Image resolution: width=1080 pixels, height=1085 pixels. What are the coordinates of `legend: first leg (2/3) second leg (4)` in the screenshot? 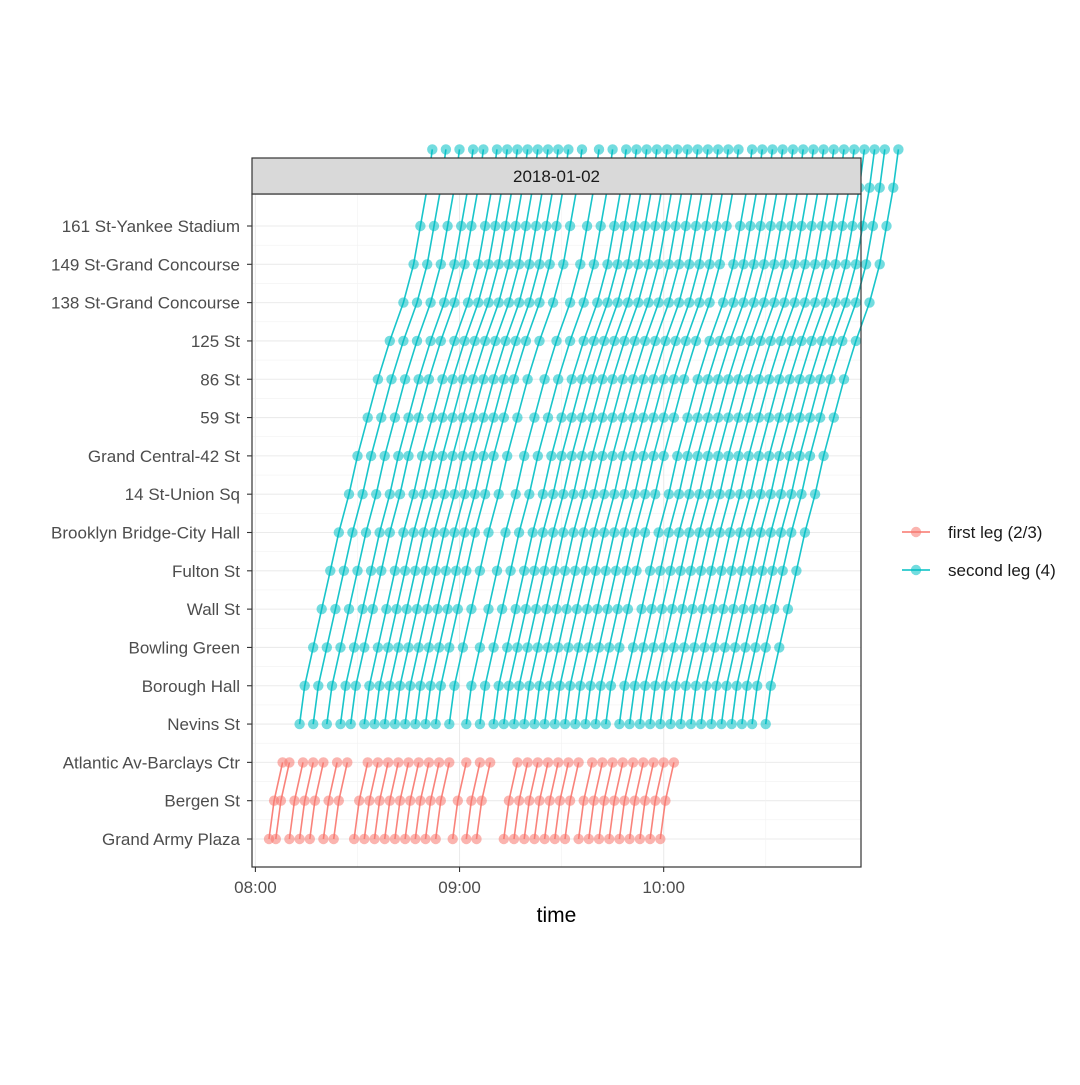 It's located at (979, 551).